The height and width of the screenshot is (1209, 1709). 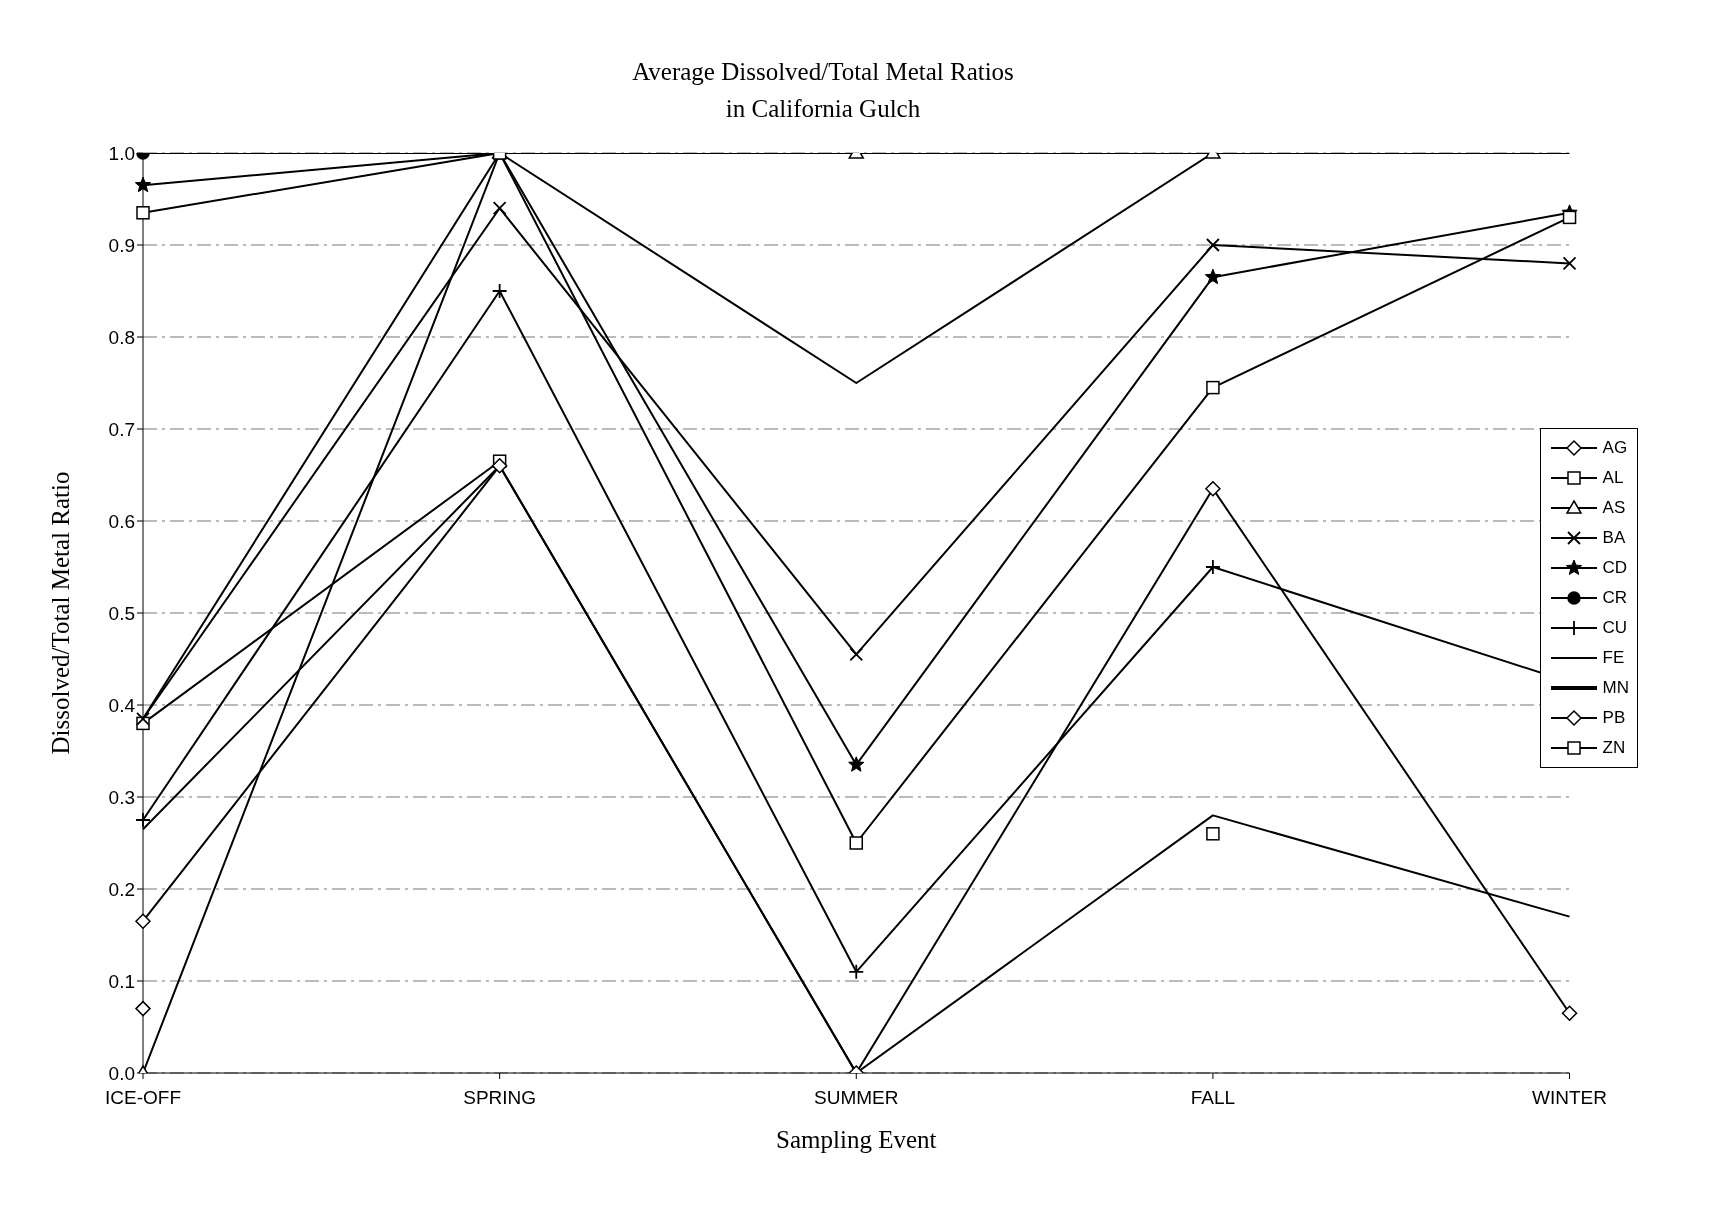 I want to click on y-tick-label: 0.0, so click(x=121, y=1073).